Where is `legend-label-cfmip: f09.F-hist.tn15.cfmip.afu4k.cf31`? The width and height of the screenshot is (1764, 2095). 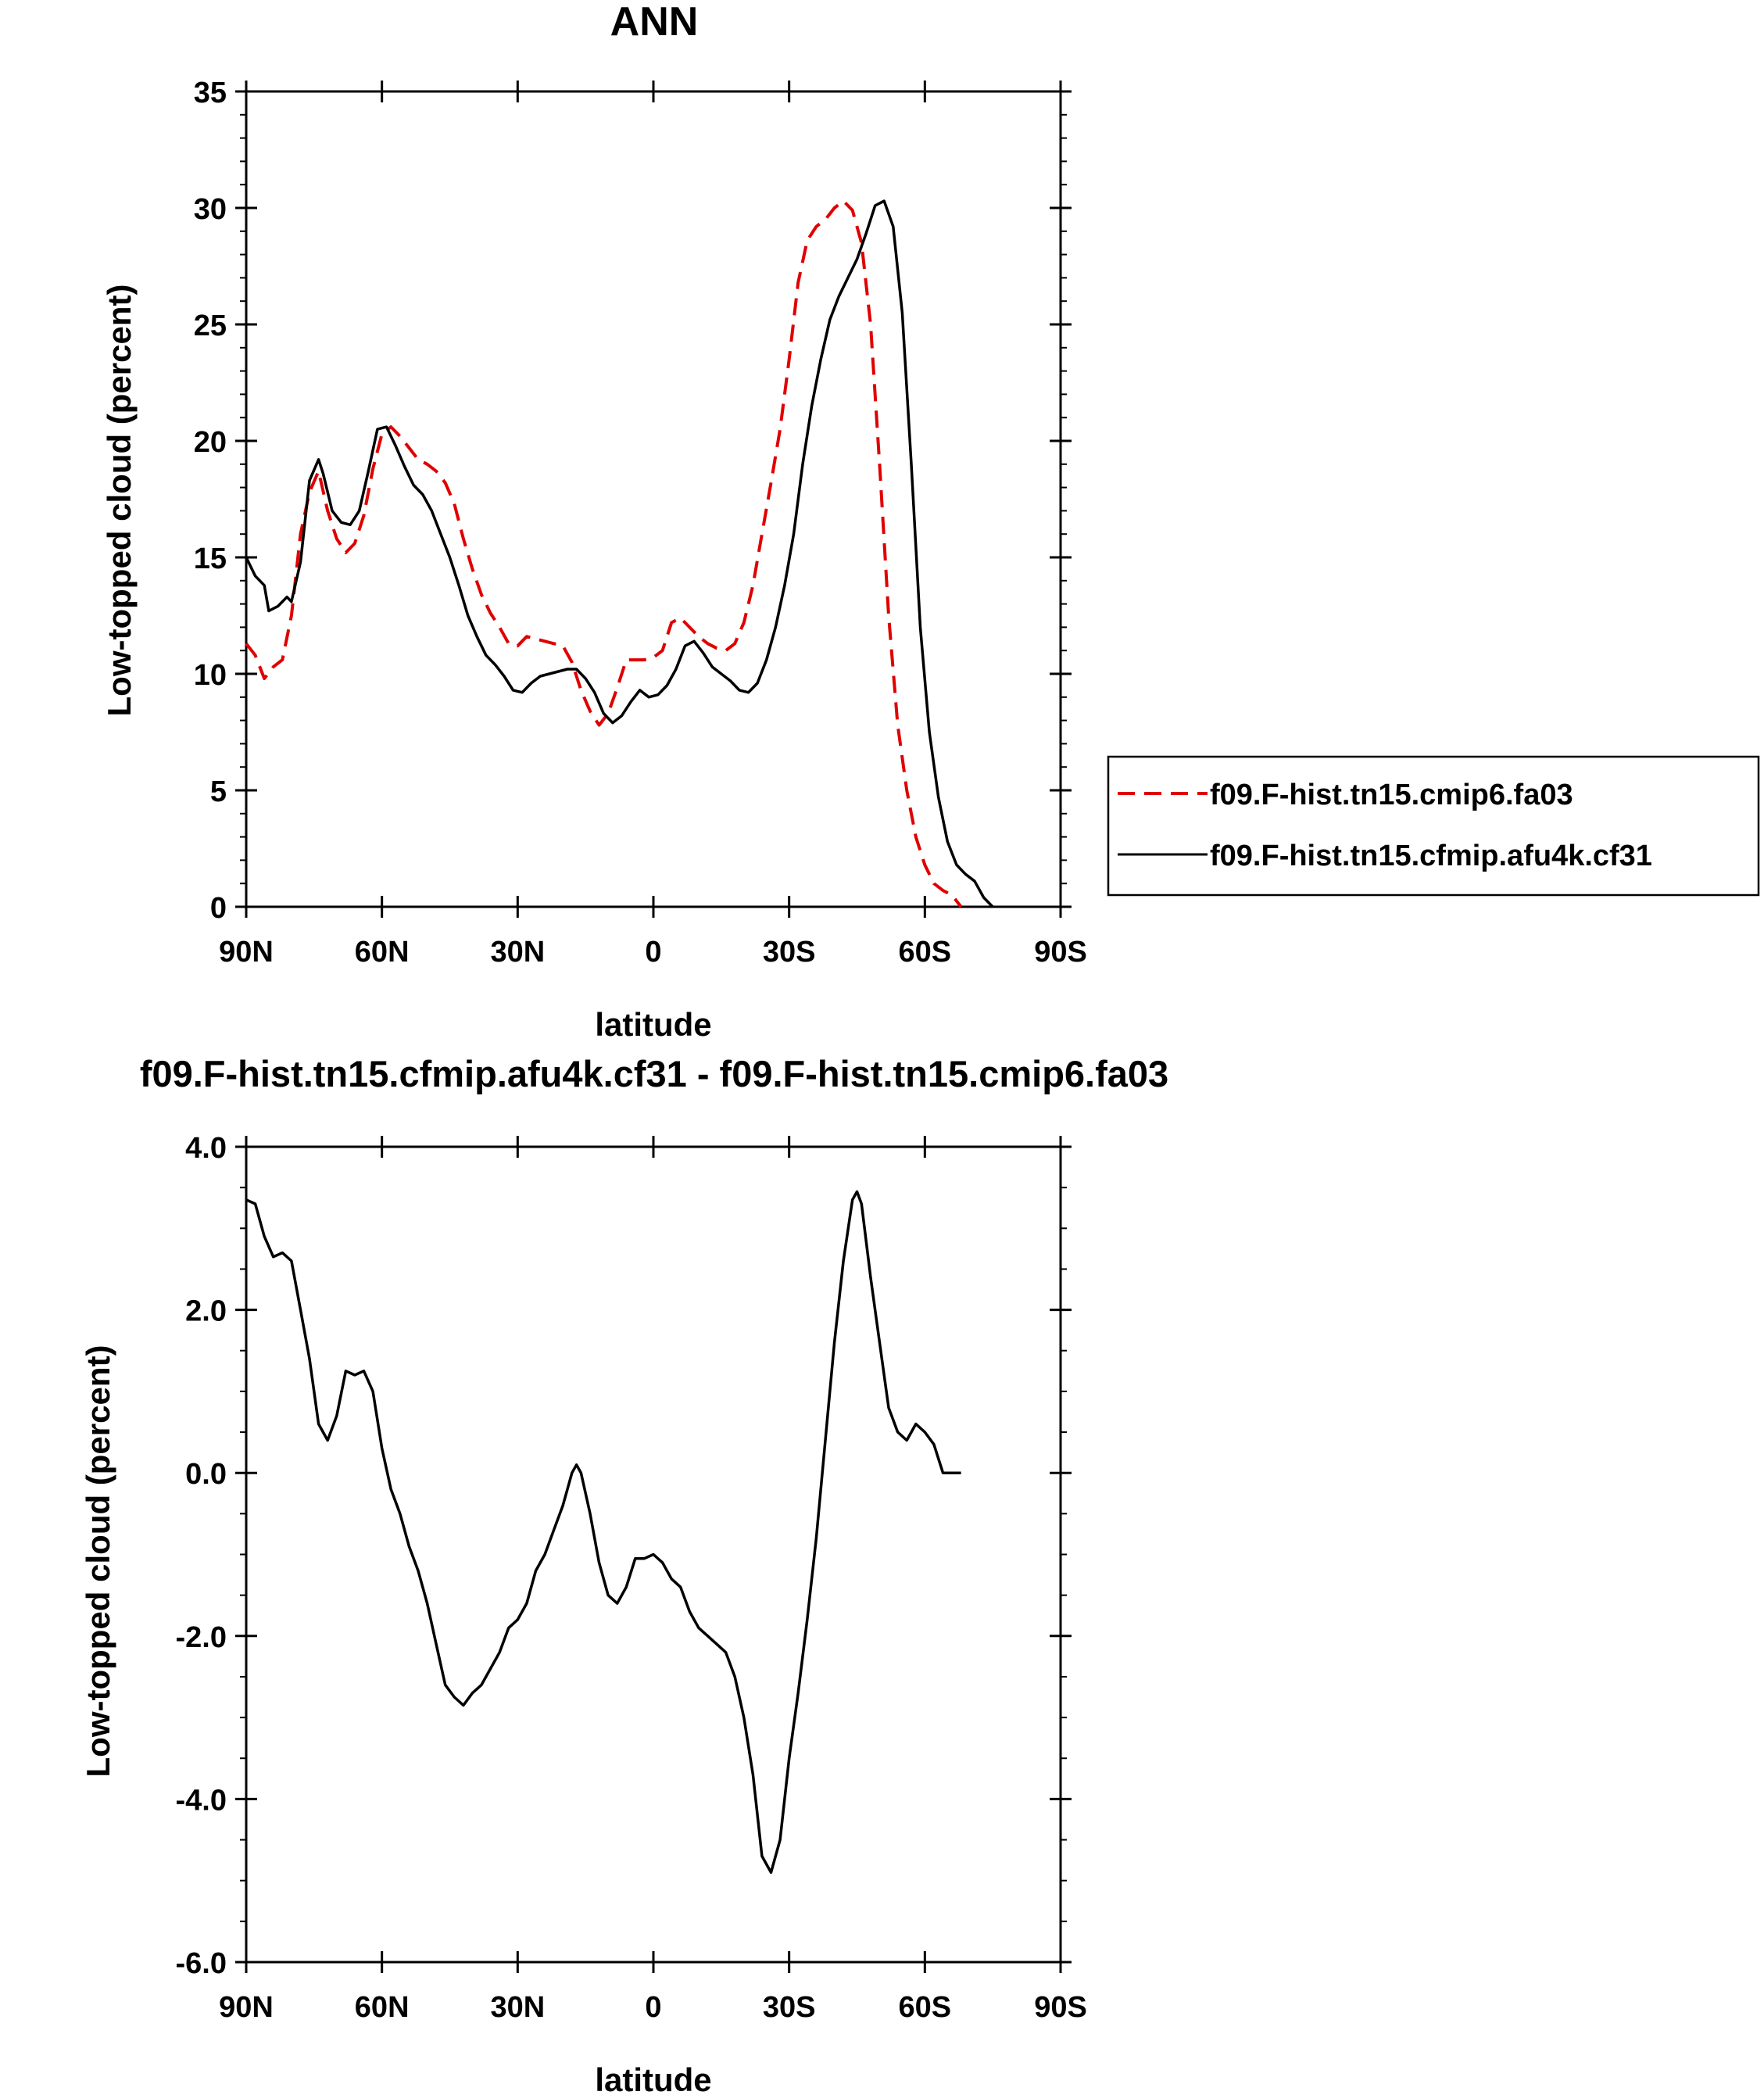 legend-label-cfmip: f09.F-hist.tn15.cfmip.afu4k.cf31 is located at coordinates (1431, 856).